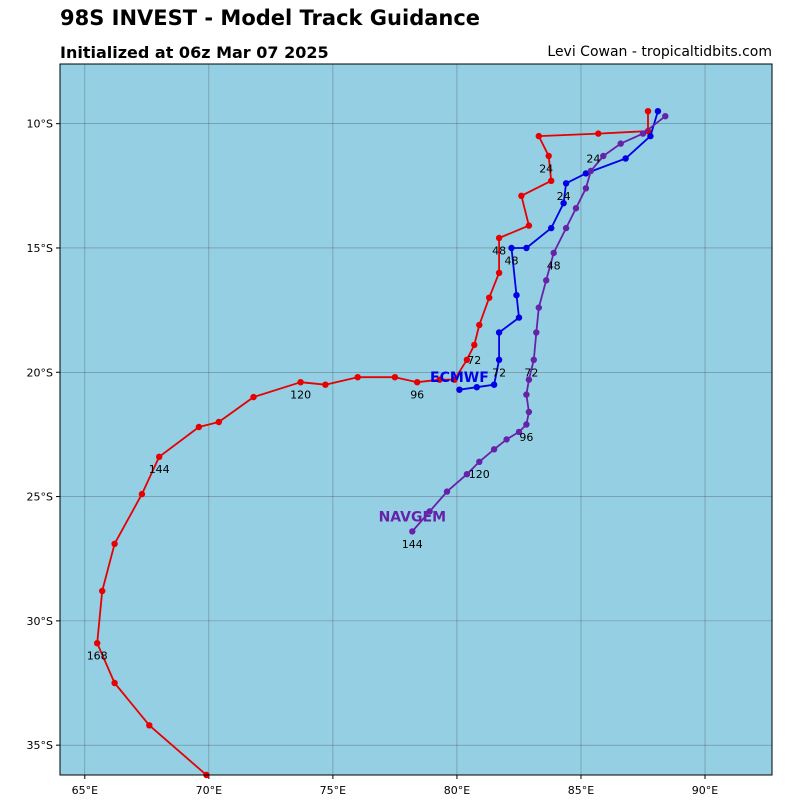 The width and height of the screenshot is (800, 800). What do you see at coordinates (40, 745) in the screenshot?
I see `lat-tick-label: 35°S` at bounding box center [40, 745].